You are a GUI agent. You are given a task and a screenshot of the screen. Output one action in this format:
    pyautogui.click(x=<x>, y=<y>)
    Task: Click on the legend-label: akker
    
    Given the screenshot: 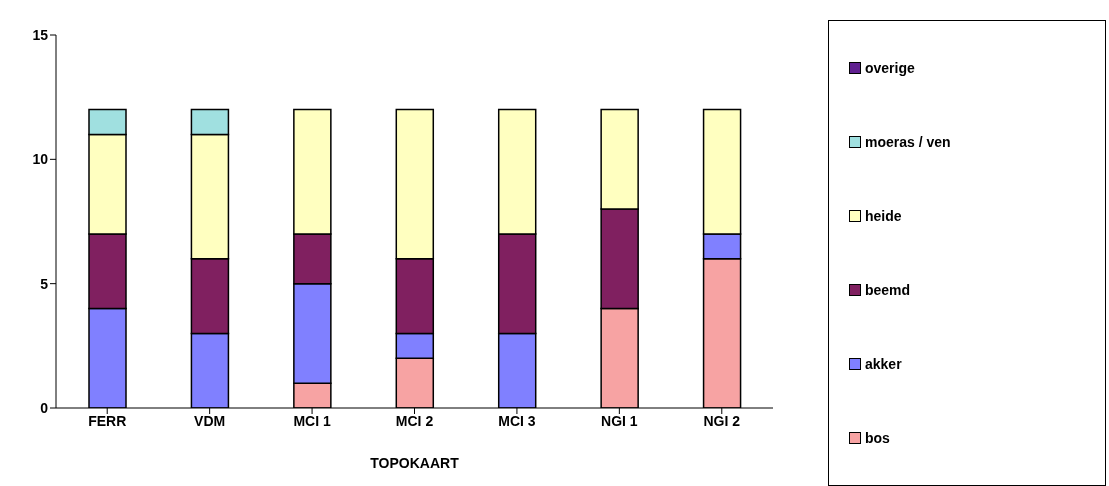 What is the action you would take?
    pyautogui.click(x=883, y=364)
    